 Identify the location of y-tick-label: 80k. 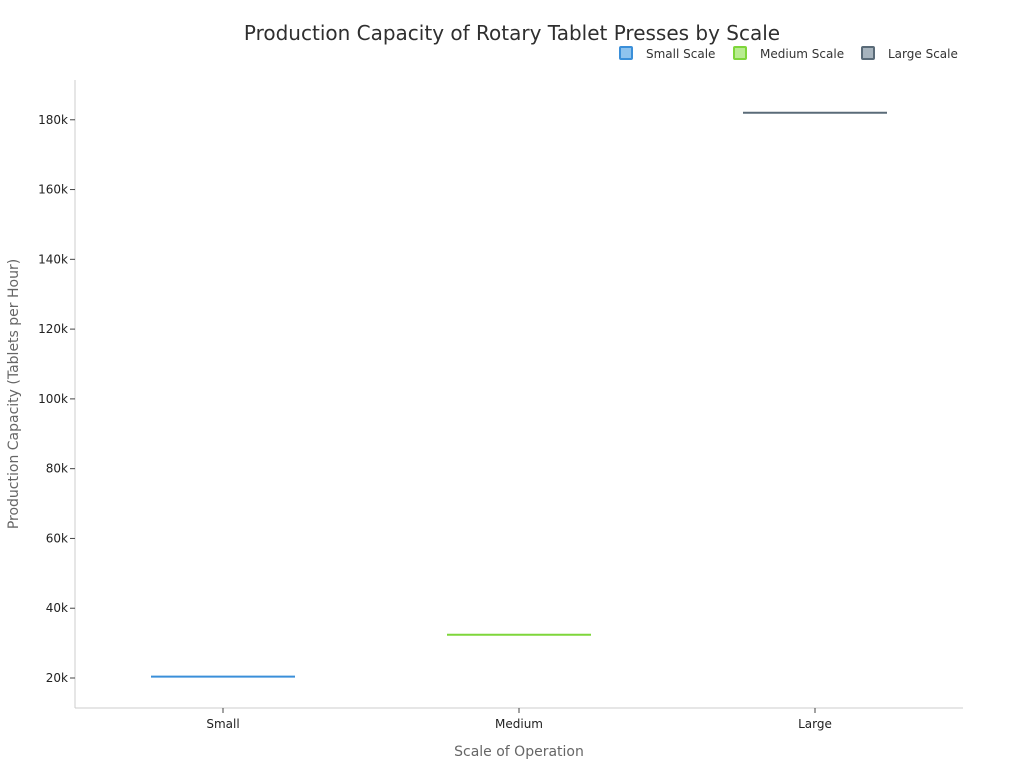
(57, 469).